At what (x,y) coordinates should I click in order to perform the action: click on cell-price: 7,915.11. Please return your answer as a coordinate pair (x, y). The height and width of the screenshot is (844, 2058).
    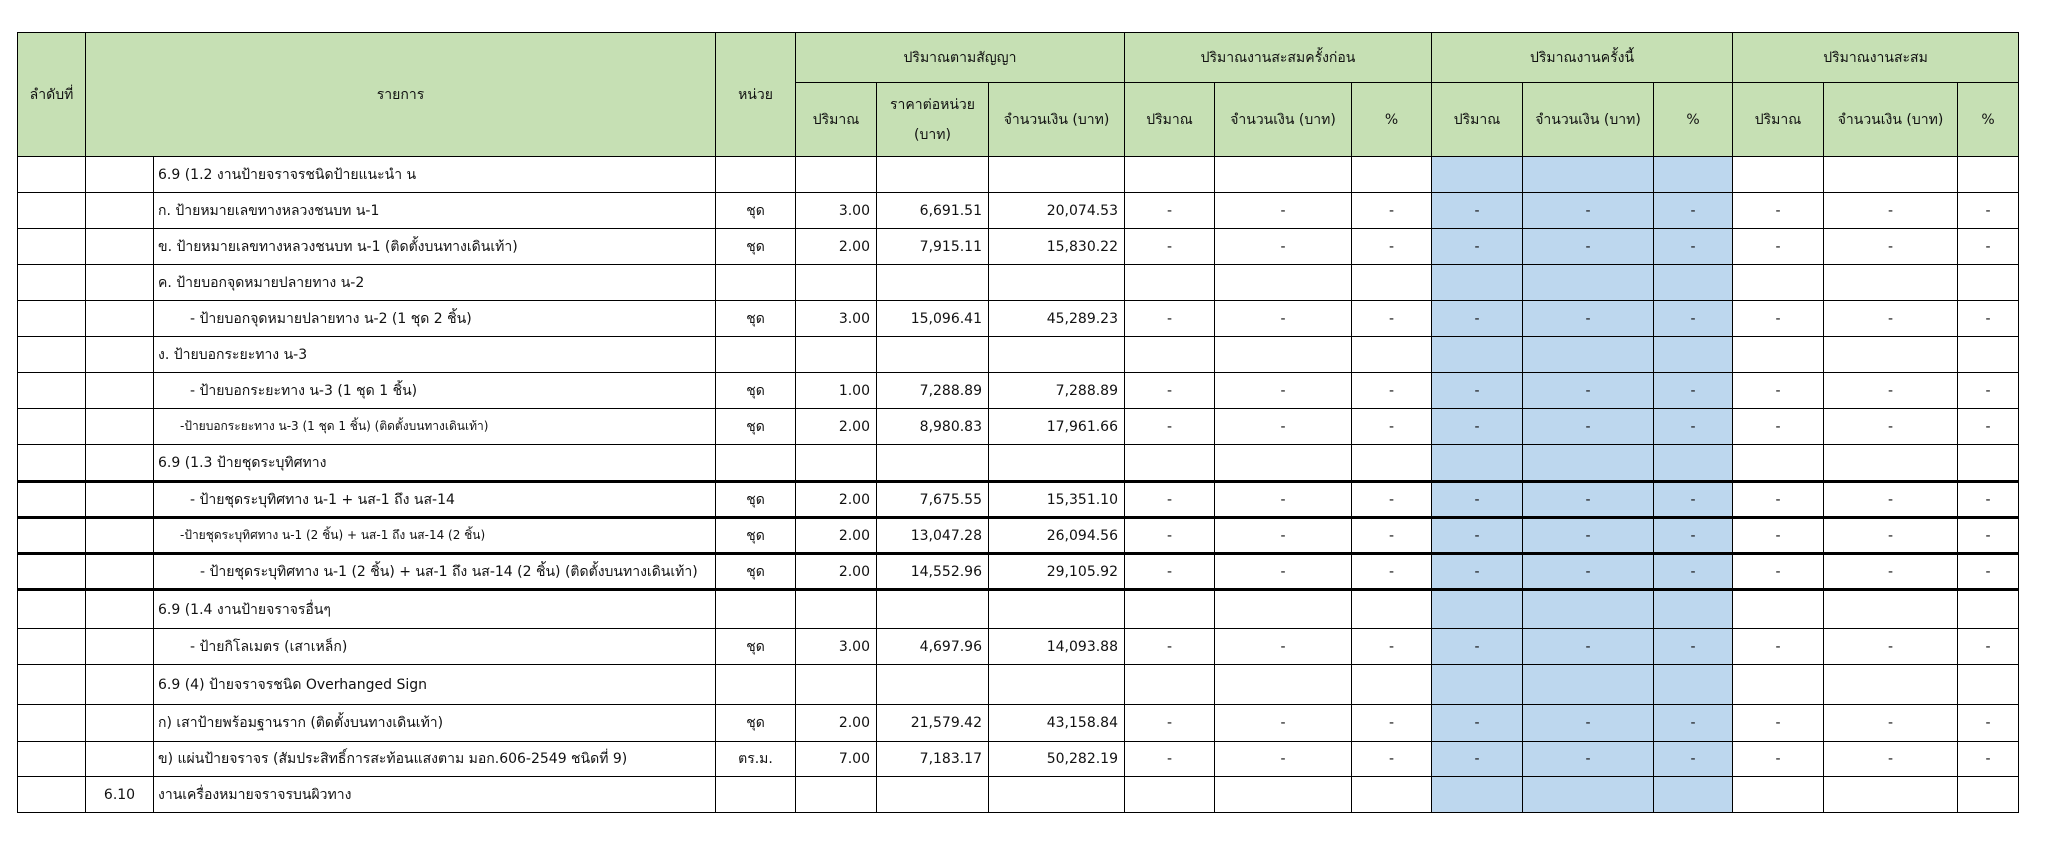
    Looking at the image, I should click on (932, 246).